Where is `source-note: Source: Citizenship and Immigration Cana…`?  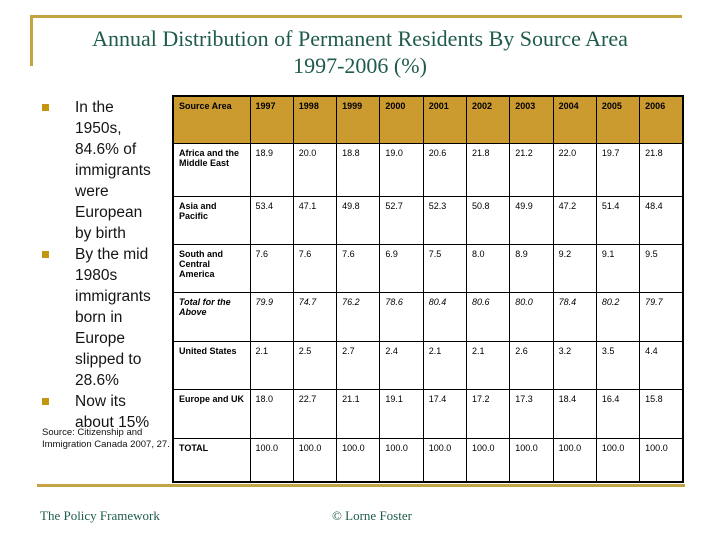
source-note: Source: Citizenship and Immigration Cana… is located at coordinates (106, 438).